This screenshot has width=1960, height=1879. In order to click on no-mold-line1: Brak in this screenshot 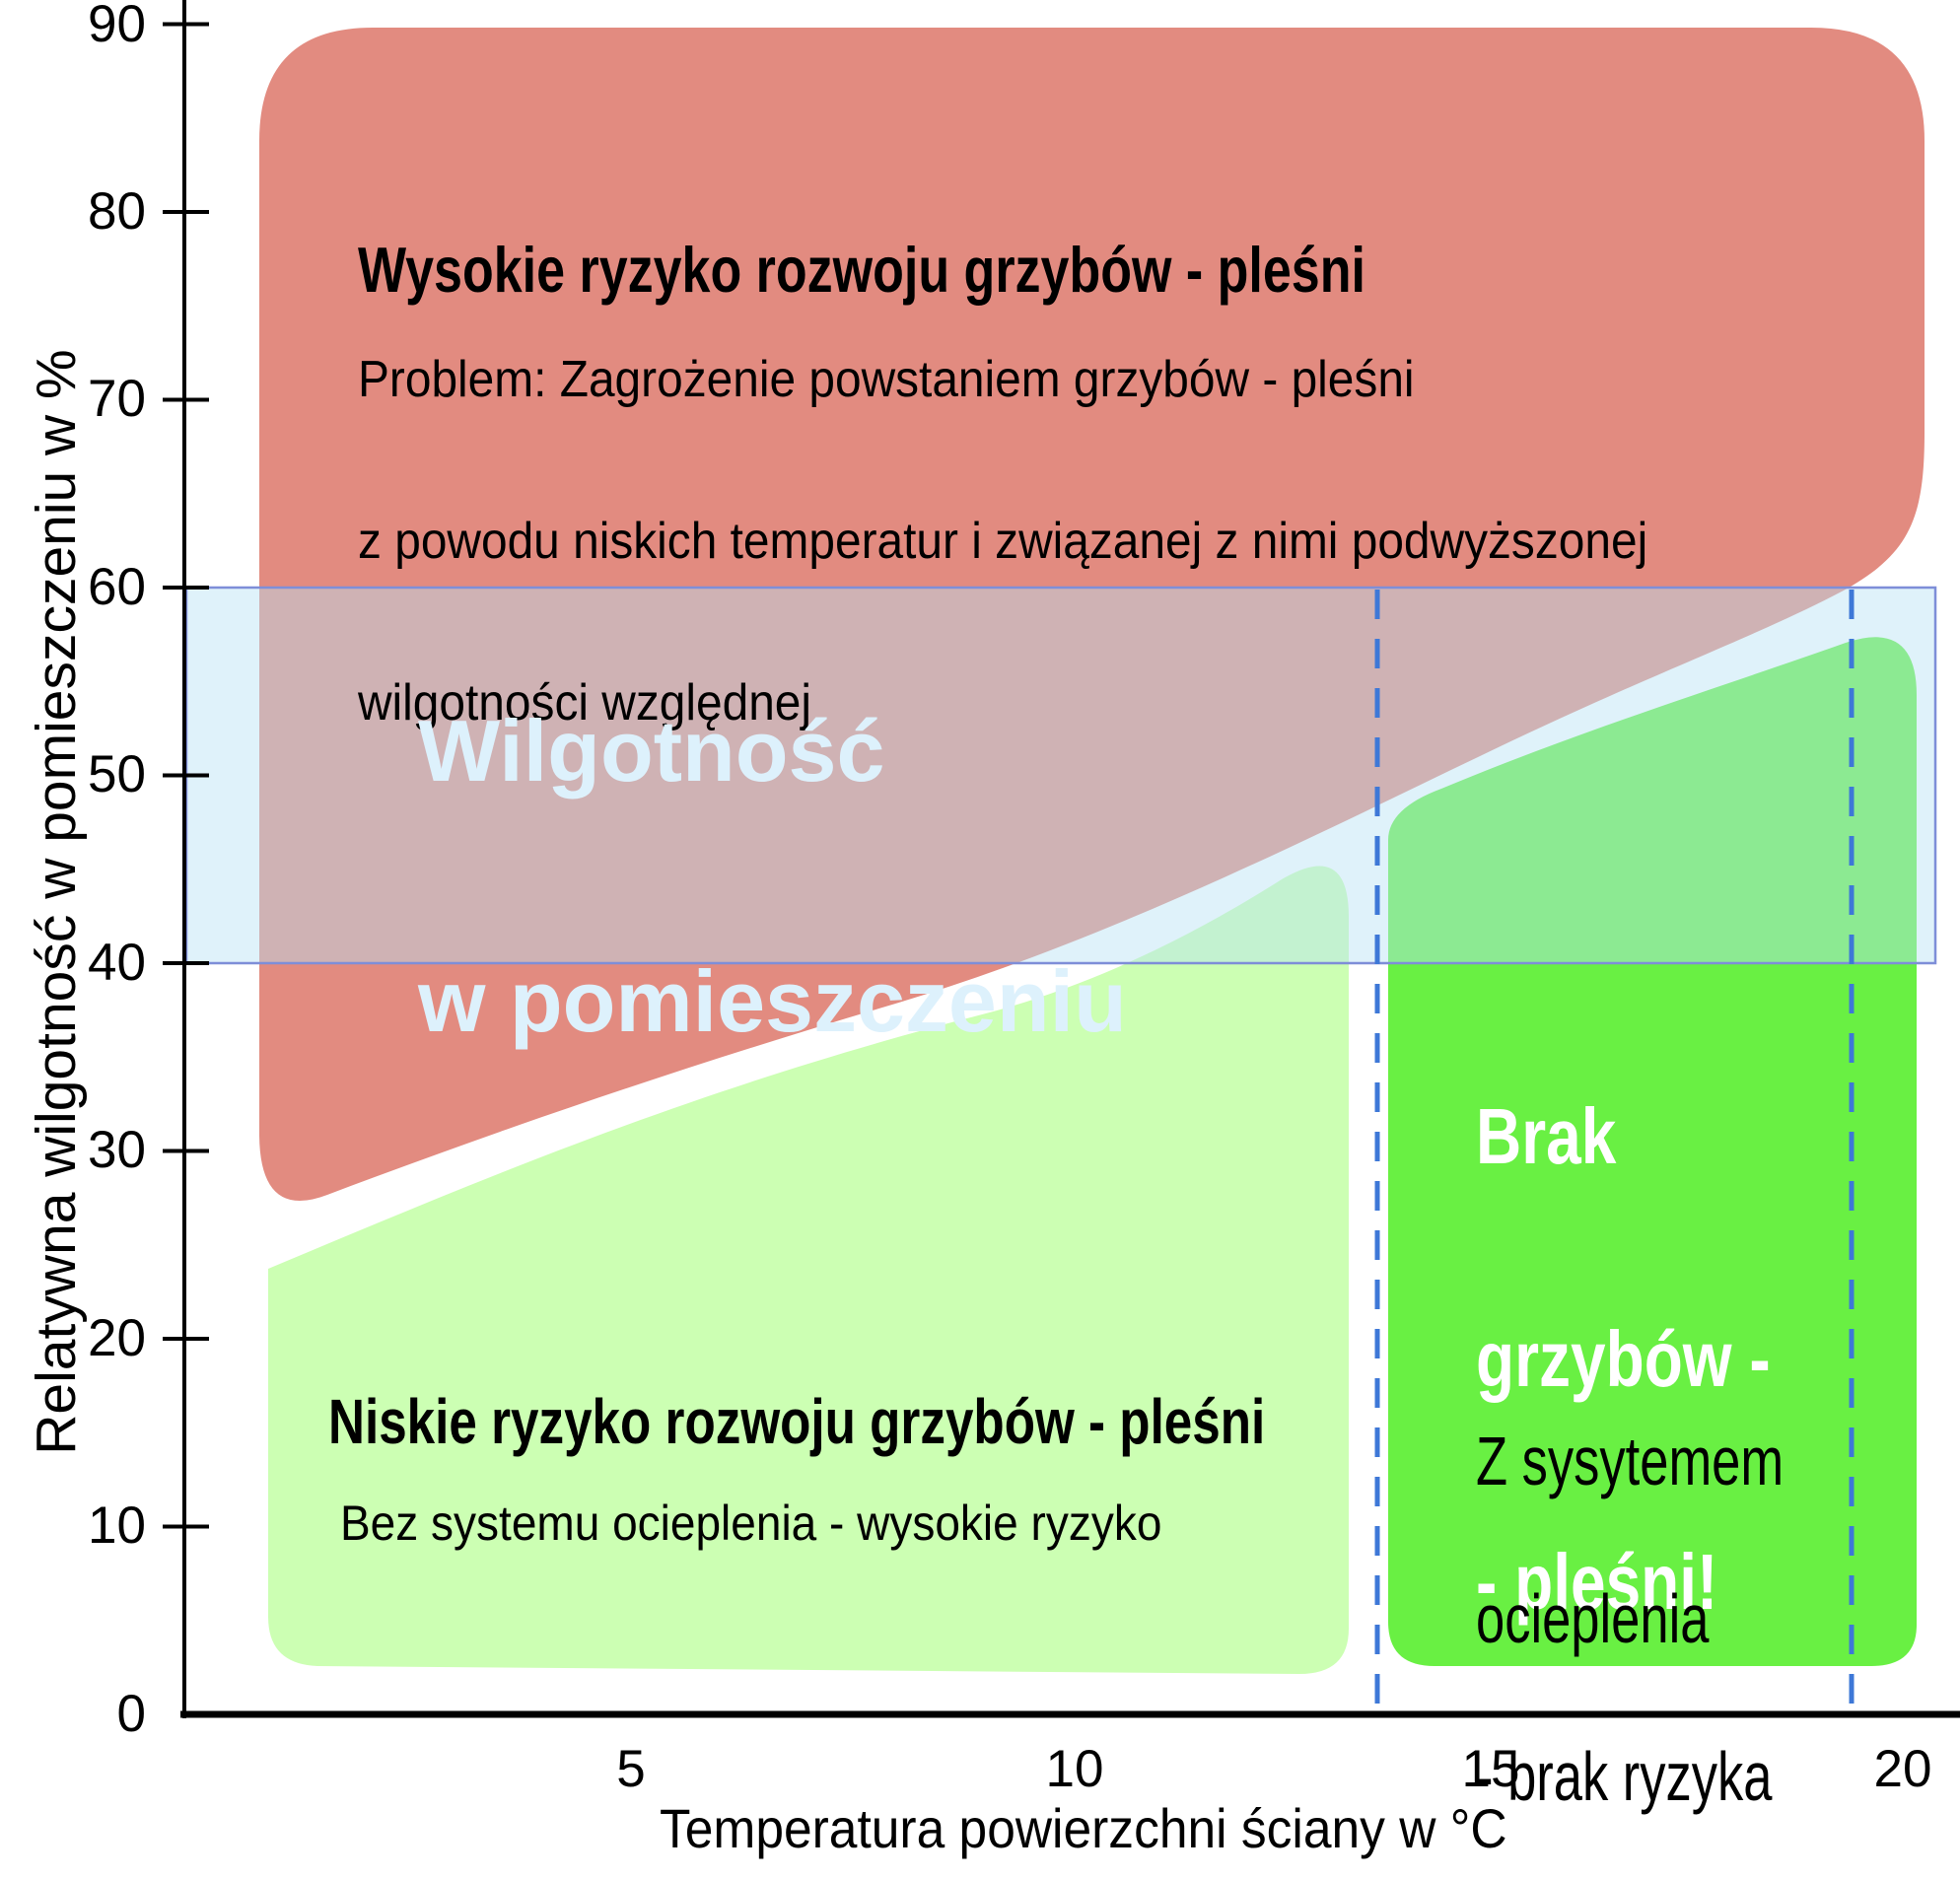, I will do `click(1546, 1136)`.